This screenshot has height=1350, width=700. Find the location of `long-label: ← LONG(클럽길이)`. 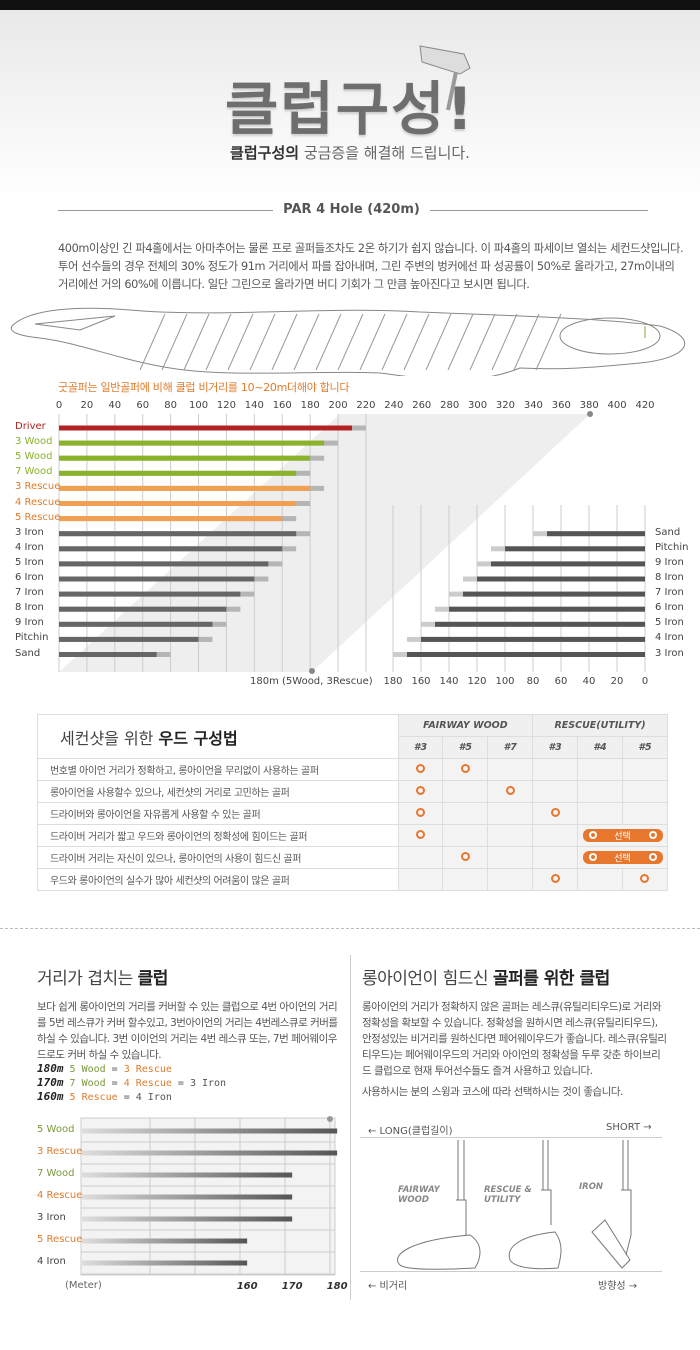

long-label: ← LONG(클럽길이) is located at coordinates (410, 1131).